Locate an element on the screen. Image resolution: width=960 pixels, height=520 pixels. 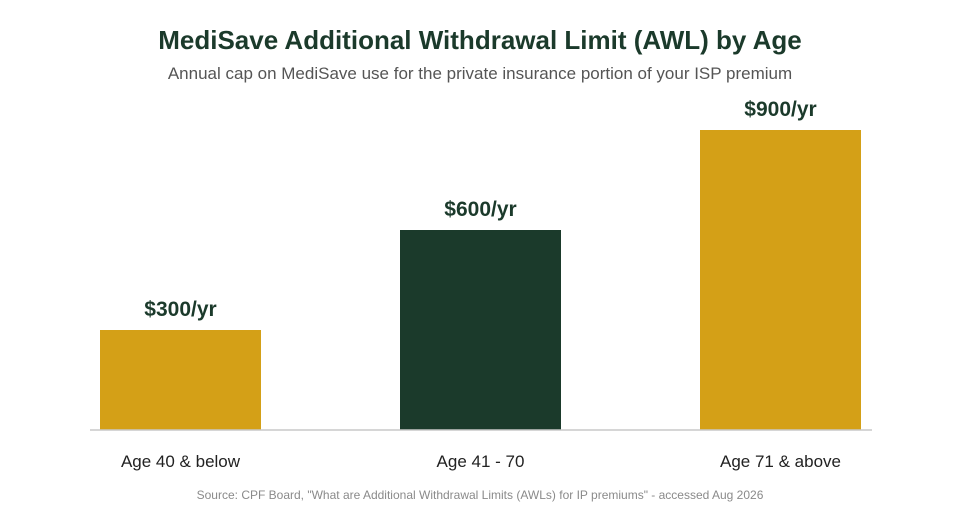
x-tick-label-3: Age 71 & above is located at coordinates (780, 461).